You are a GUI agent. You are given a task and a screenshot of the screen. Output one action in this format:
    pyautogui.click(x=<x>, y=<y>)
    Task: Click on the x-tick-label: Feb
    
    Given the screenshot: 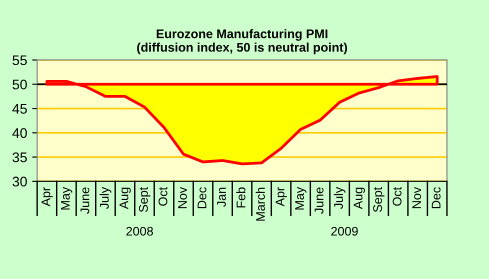 What is the action you would take?
    pyautogui.click(x=241, y=197)
    